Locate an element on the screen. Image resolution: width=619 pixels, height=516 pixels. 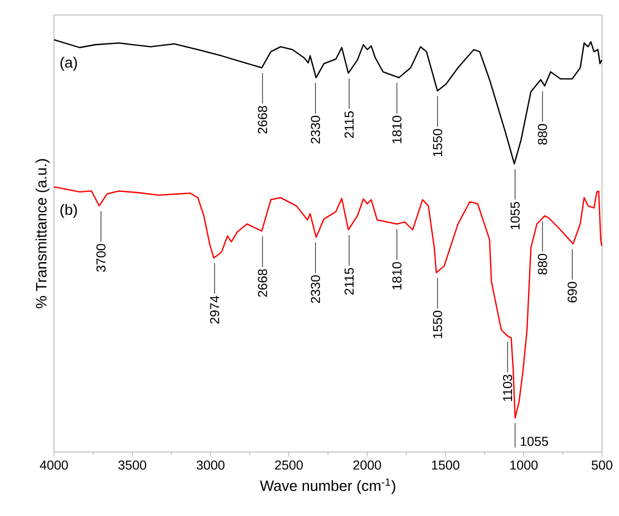
annotation: 3700 is located at coordinates (101, 258).